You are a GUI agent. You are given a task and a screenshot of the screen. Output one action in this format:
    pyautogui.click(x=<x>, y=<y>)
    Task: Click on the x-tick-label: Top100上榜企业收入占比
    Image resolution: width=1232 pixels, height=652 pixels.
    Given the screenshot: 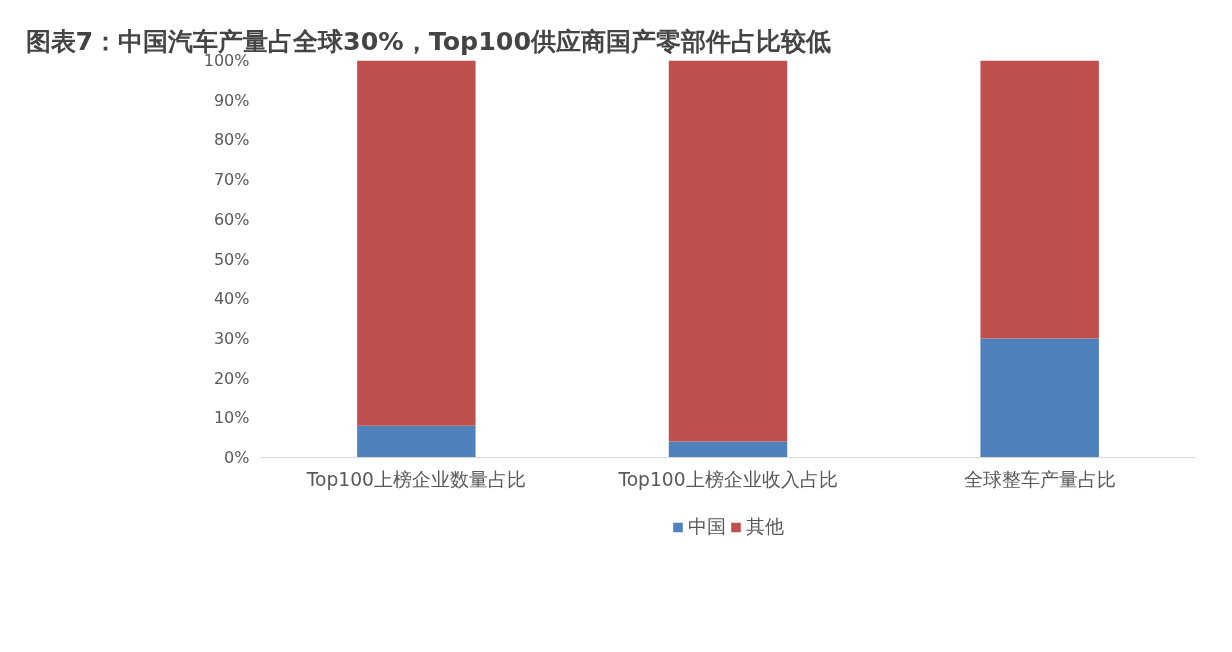 What is the action you would take?
    pyautogui.click(x=727, y=479)
    